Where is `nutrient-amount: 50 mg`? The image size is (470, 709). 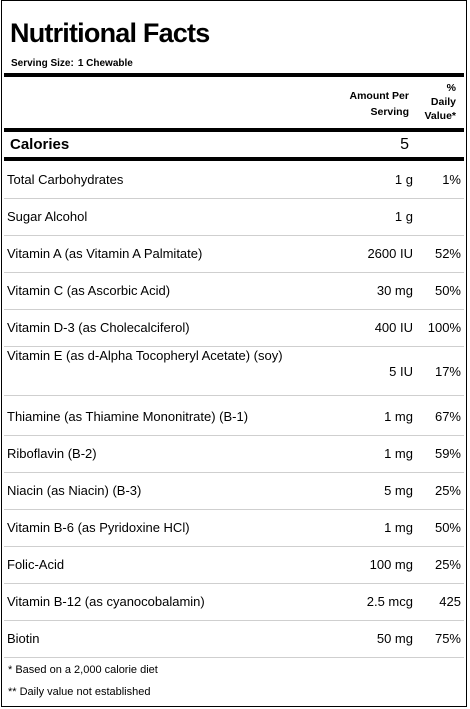
nutrient-amount: 50 mg is located at coordinates (394, 638).